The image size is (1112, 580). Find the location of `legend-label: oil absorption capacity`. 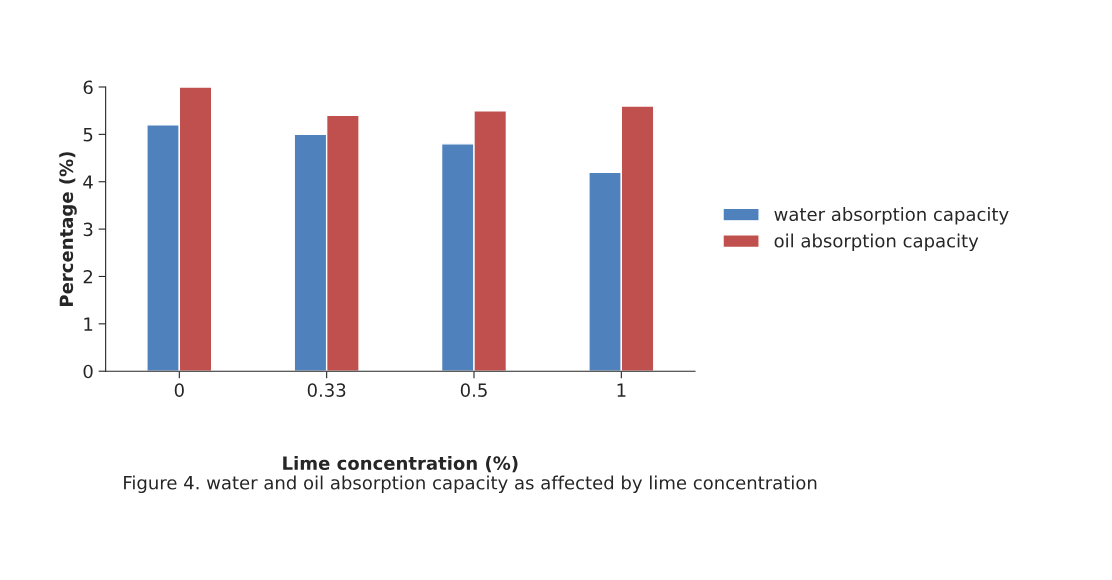

legend-label: oil absorption capacity is located at coordinates (876, 242).